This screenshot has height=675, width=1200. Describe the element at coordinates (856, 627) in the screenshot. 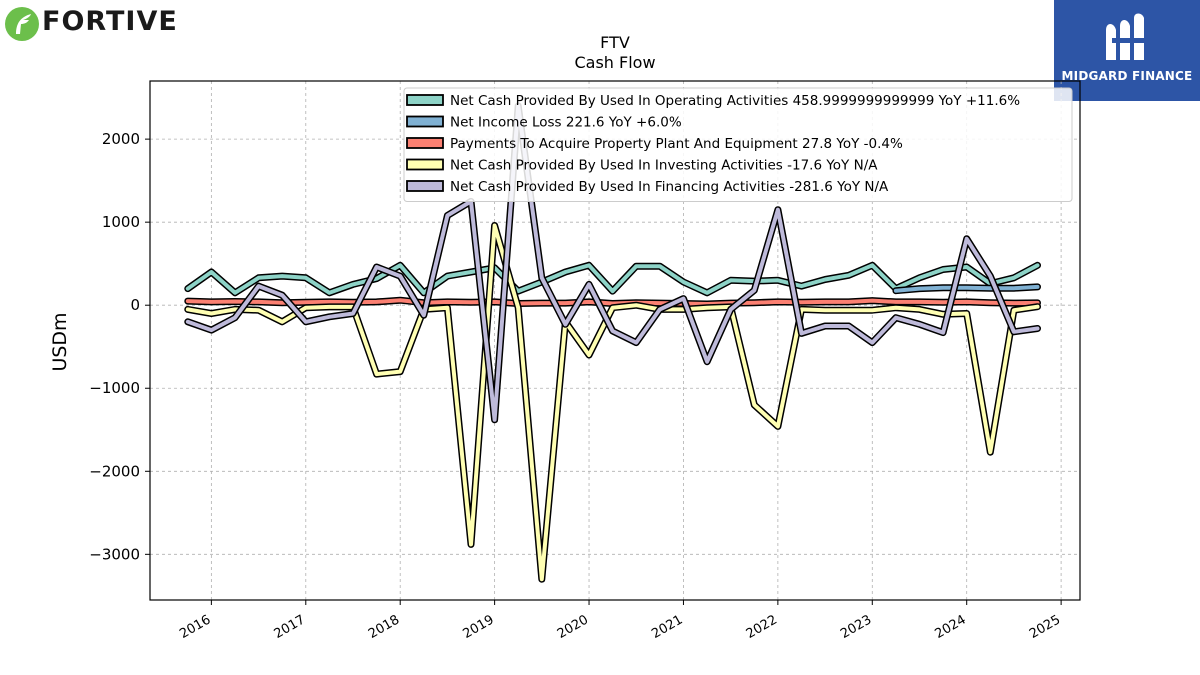

I see `x-tick-label: 2023` at that location.